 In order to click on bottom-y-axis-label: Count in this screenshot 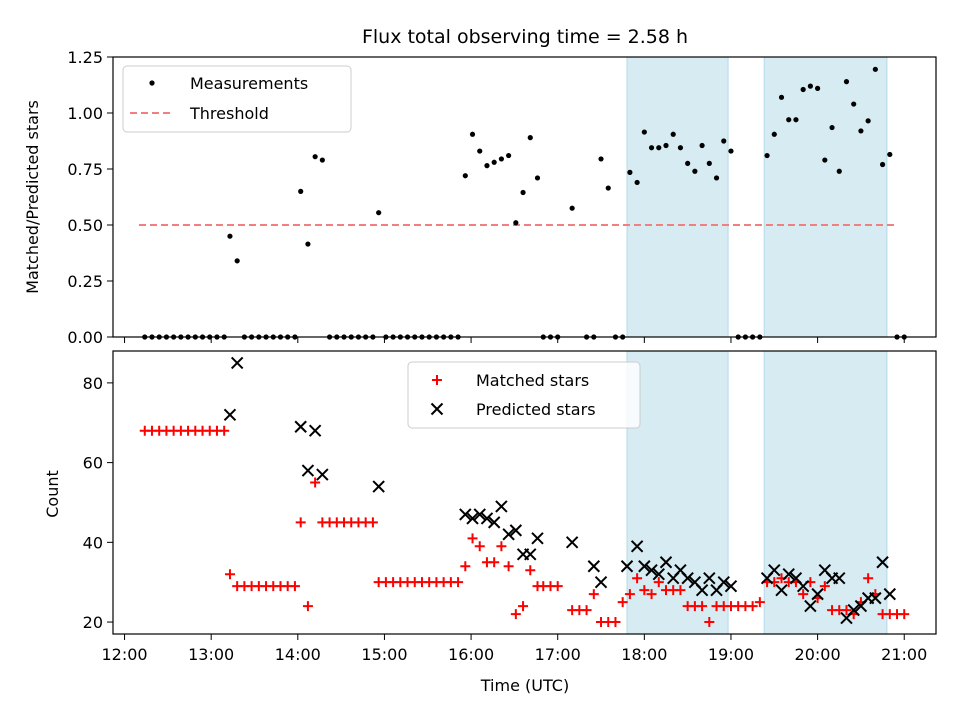, I will do `click(52, 494)`.